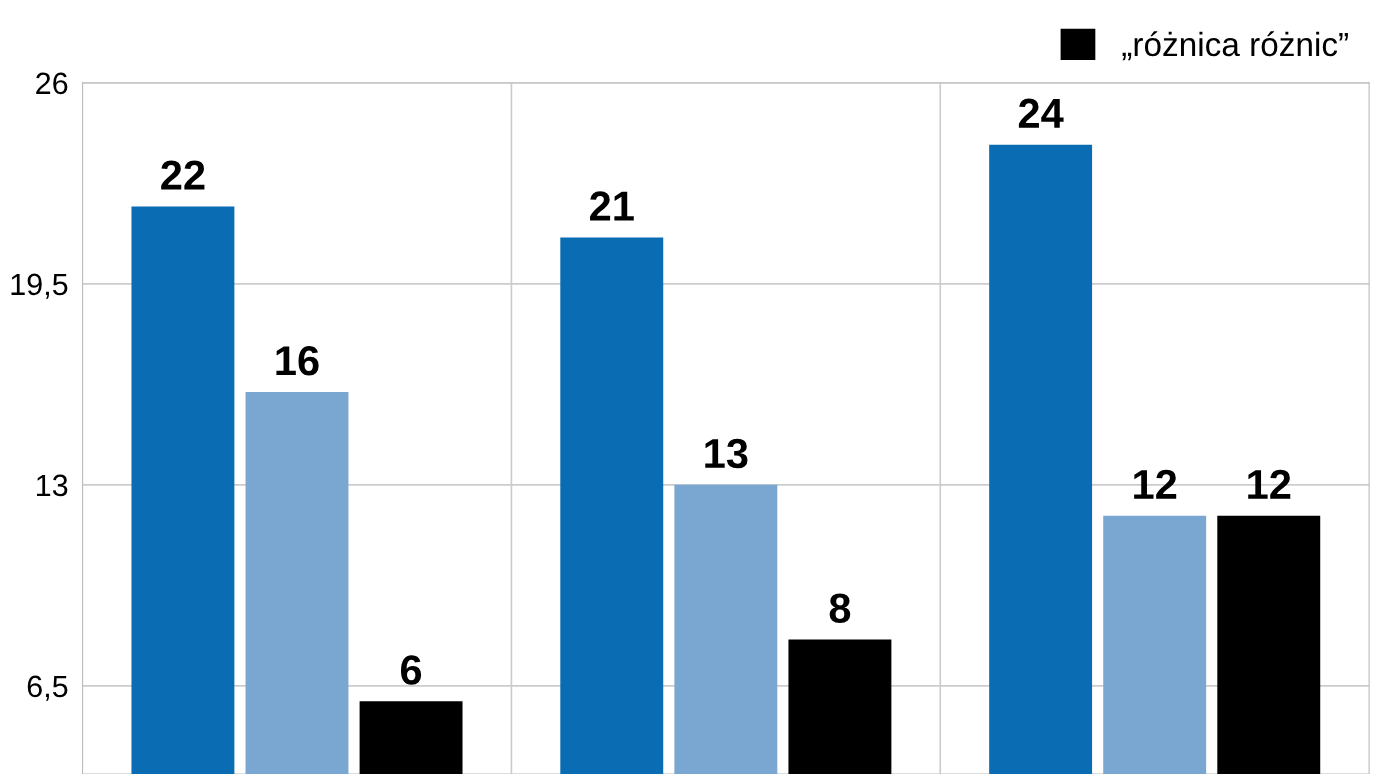 This screenshot has height=774, width=1376. What do you see at coordinates (39, 286) in the screenshot?
I see `y-tick-label: 19,5` at bounding box center [39, 286].